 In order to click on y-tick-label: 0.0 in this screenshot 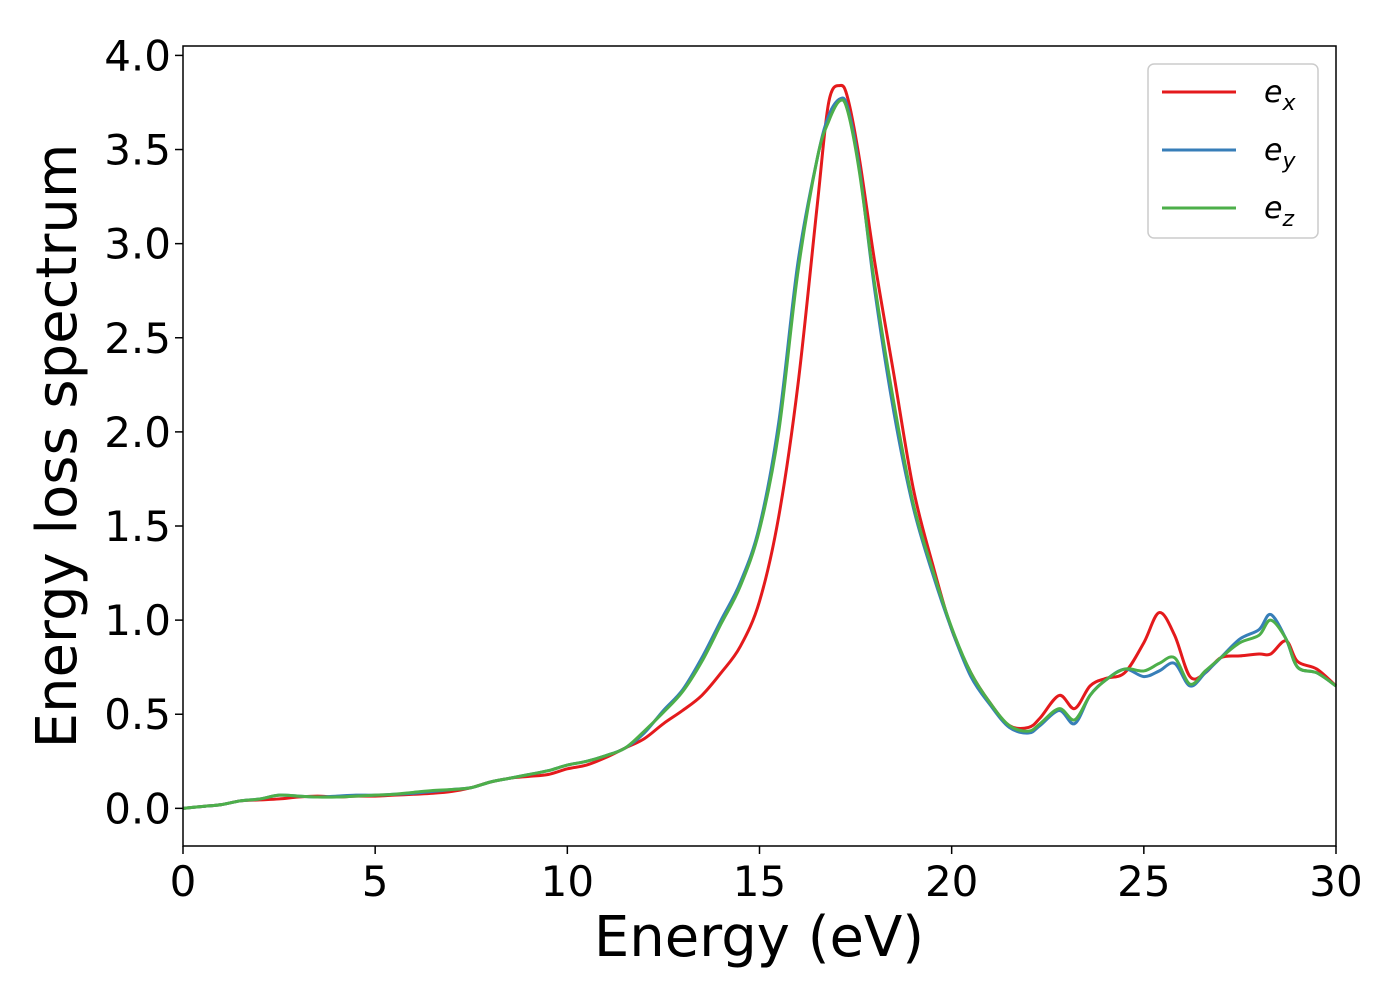, I will do `click(137, 808)`.